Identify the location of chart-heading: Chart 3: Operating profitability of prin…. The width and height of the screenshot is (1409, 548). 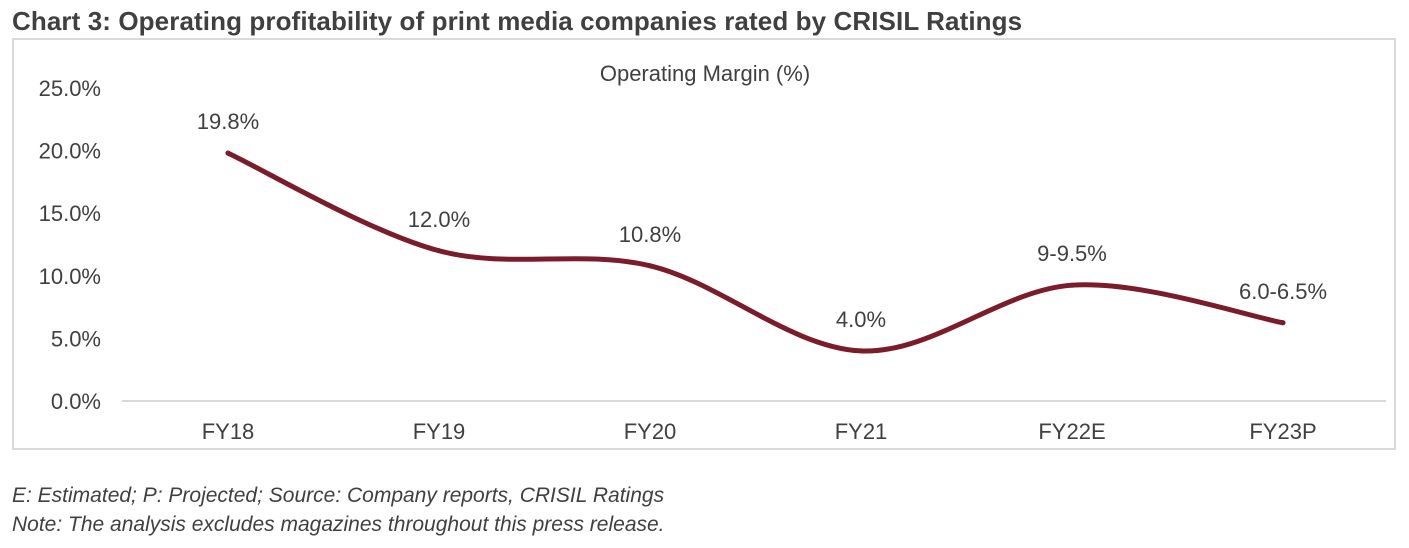
(517, 21).